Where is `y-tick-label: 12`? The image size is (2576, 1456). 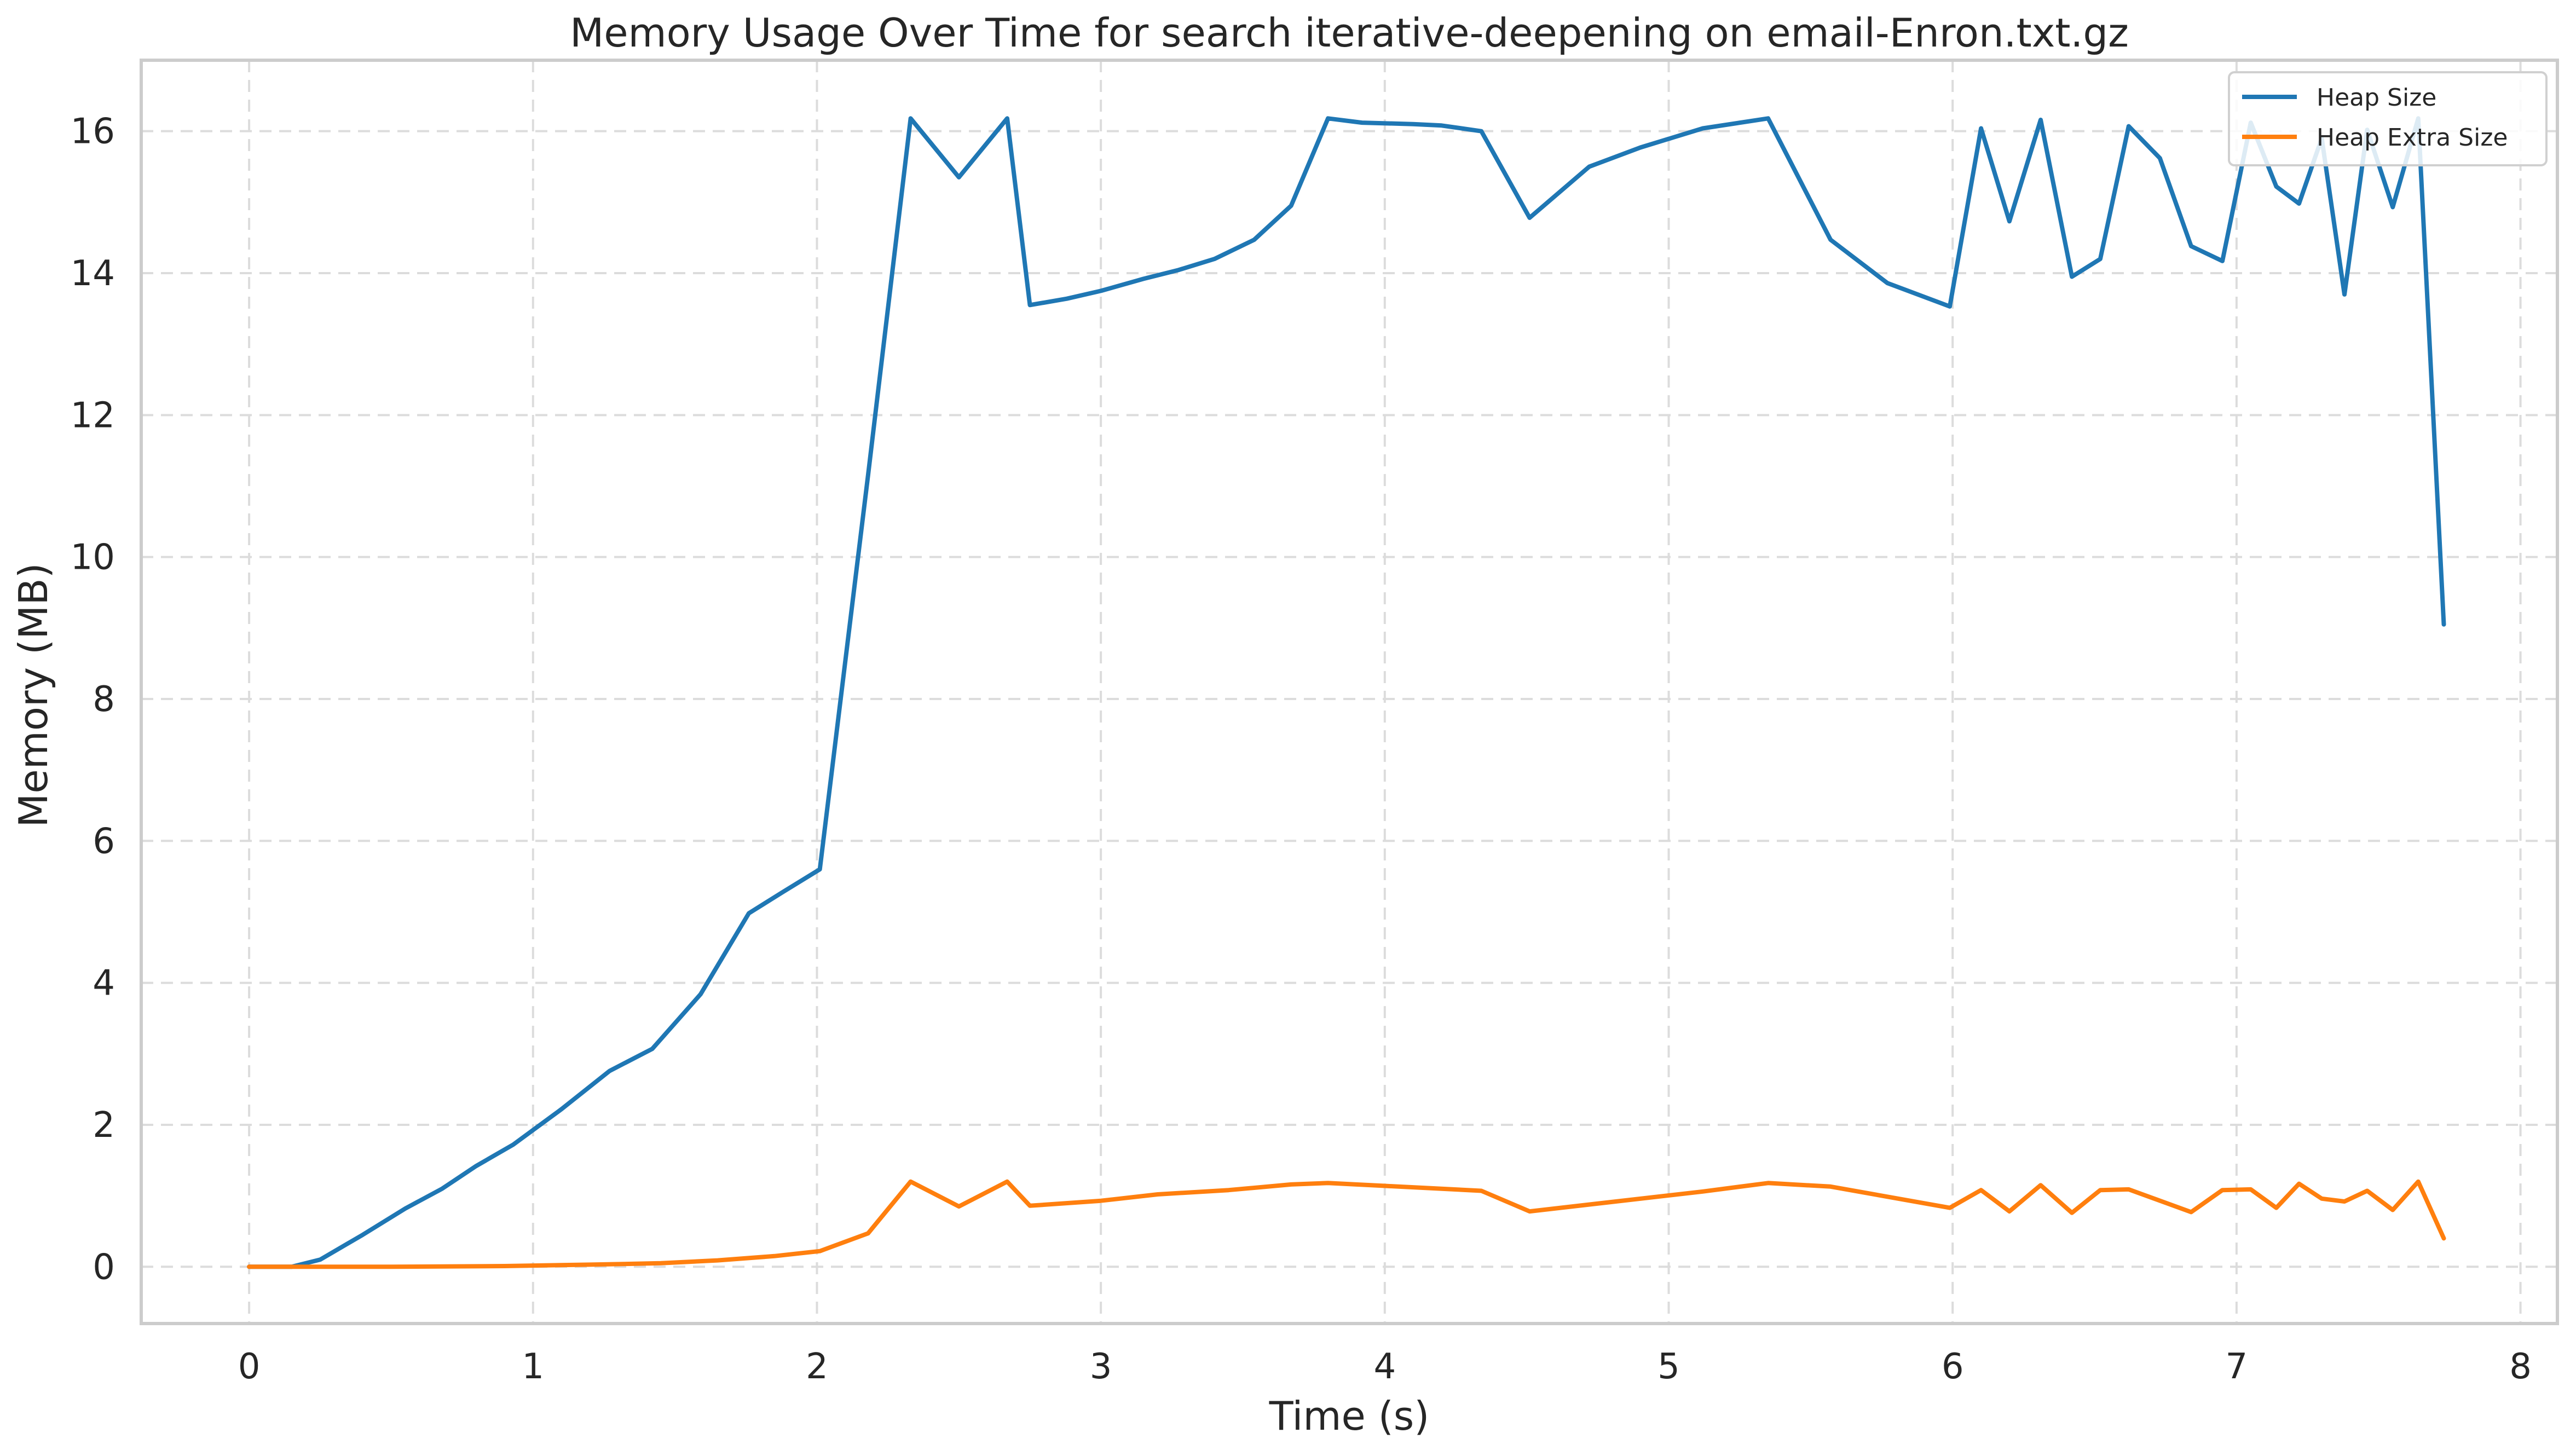
y-tick-label: 12 is located at coordinates (93, 415).